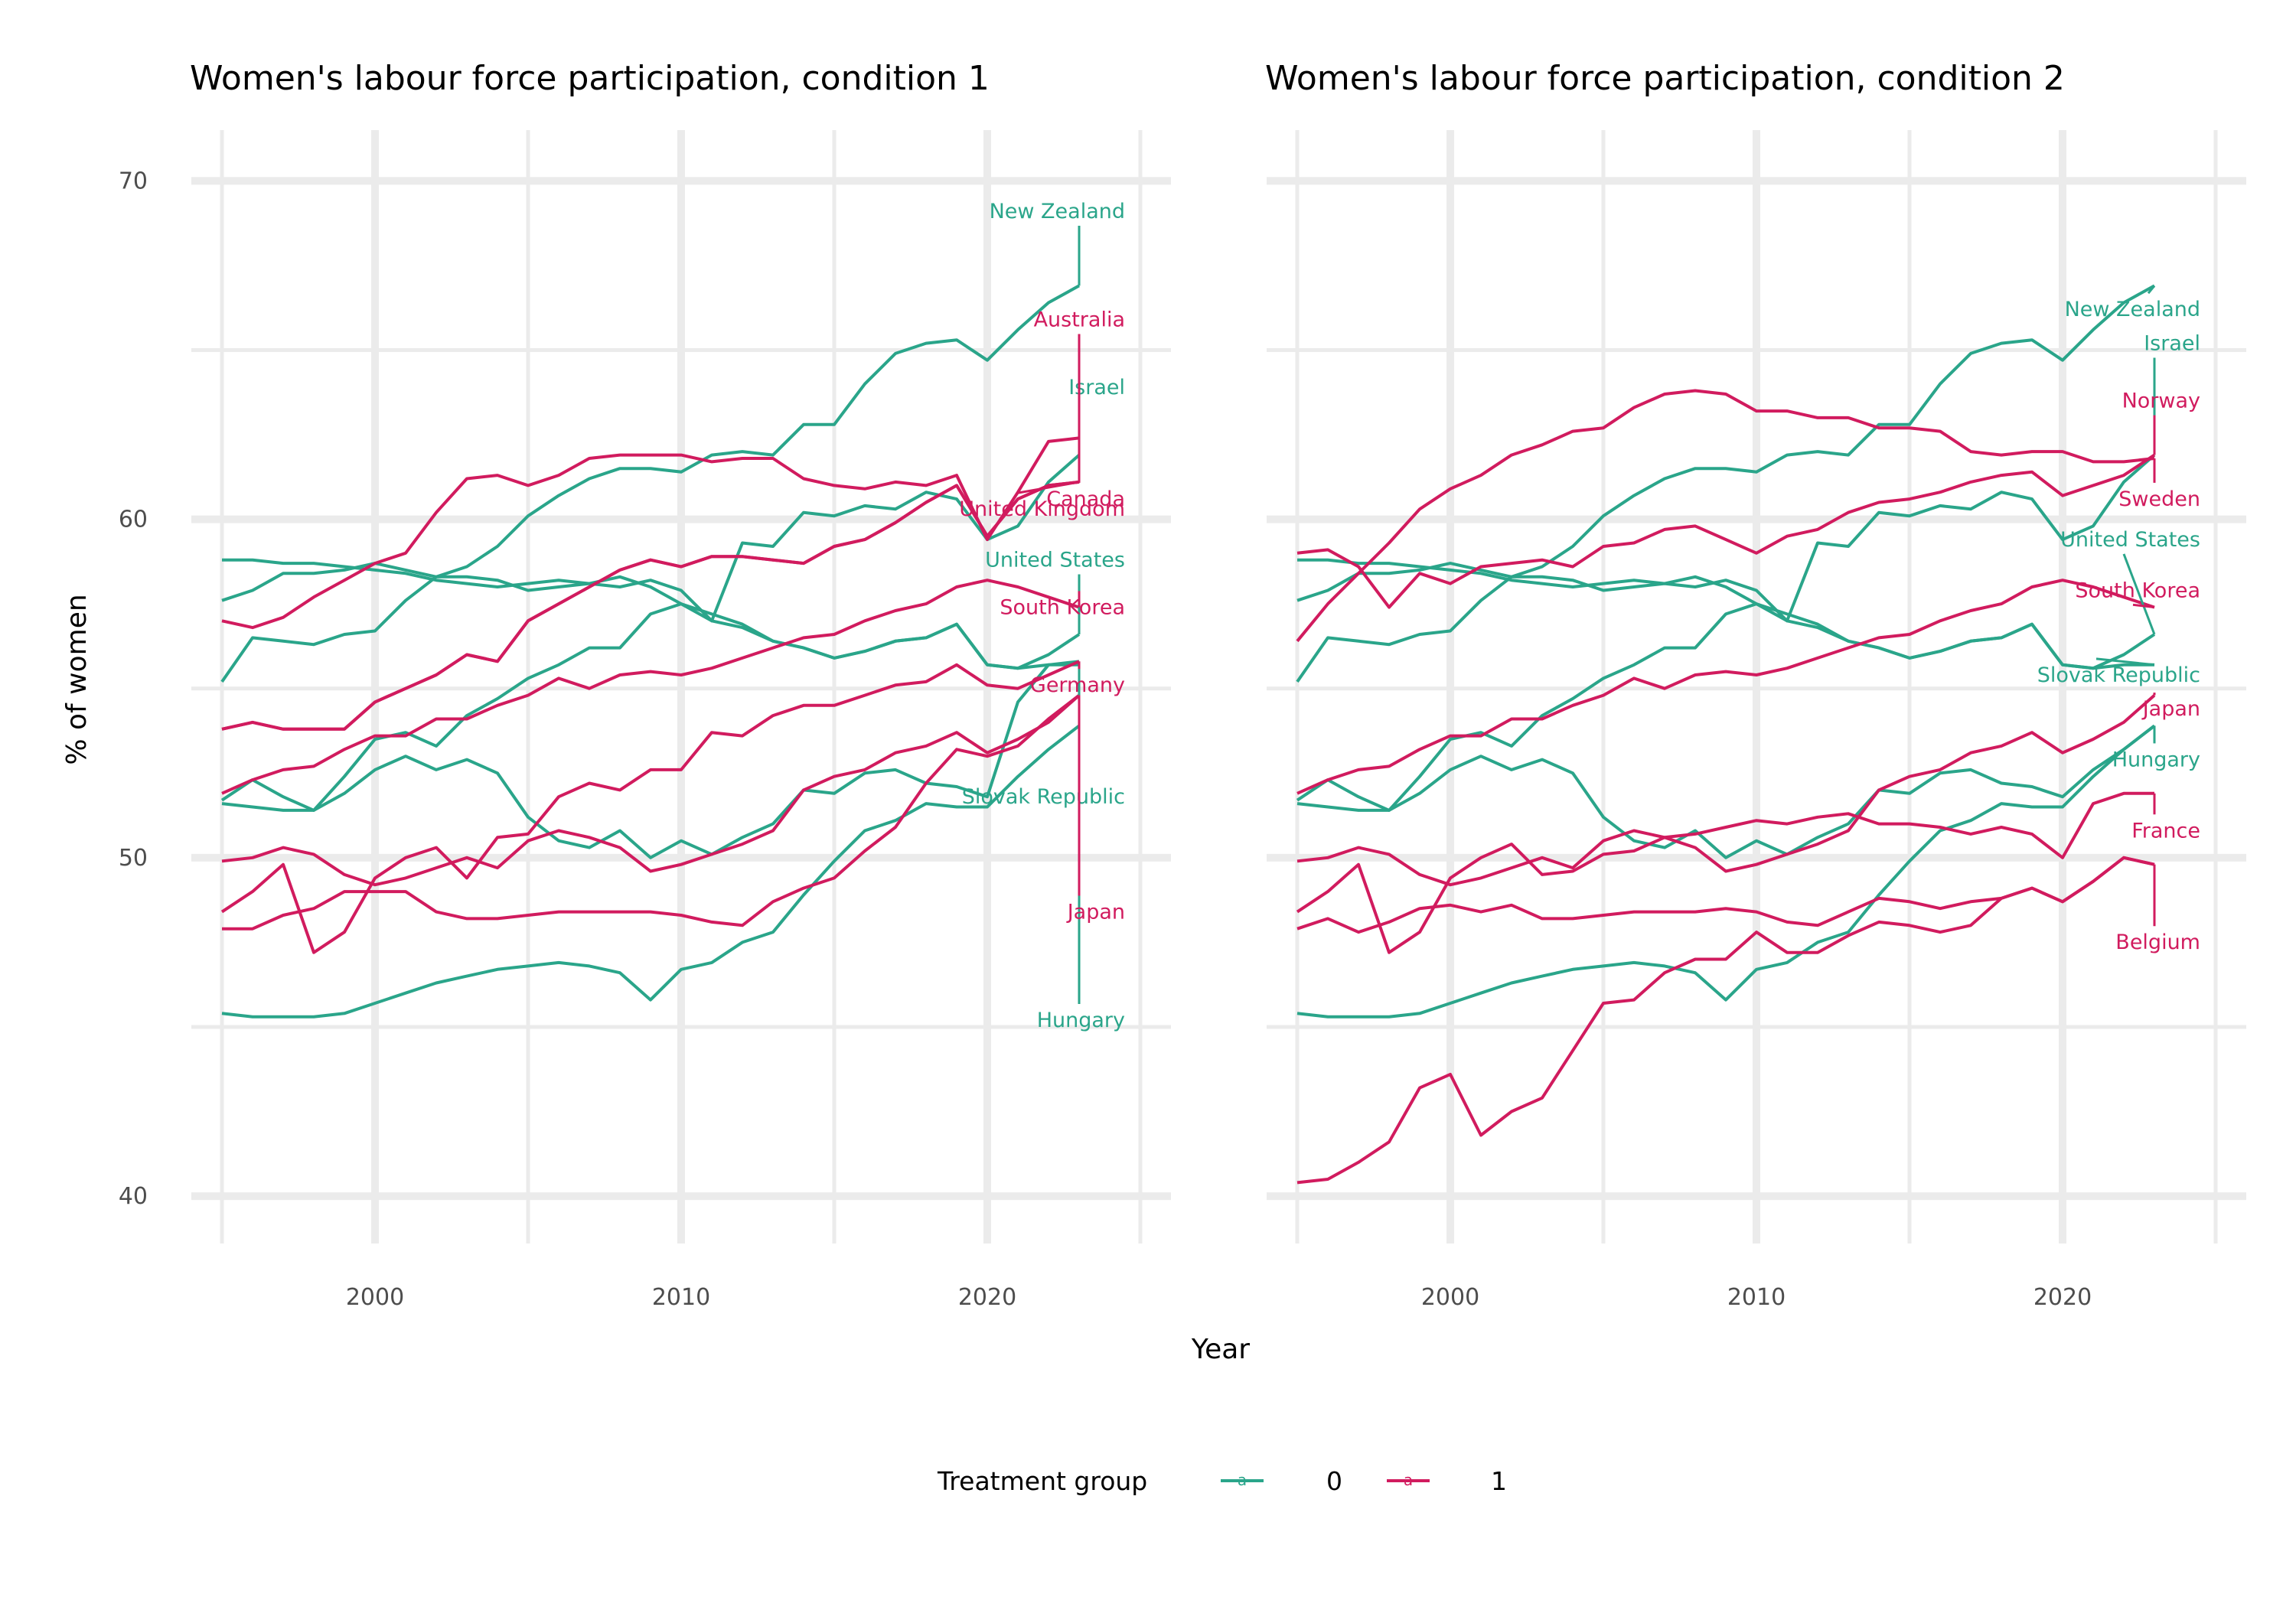  I want to click on series-label: France, so click(2165, 831).